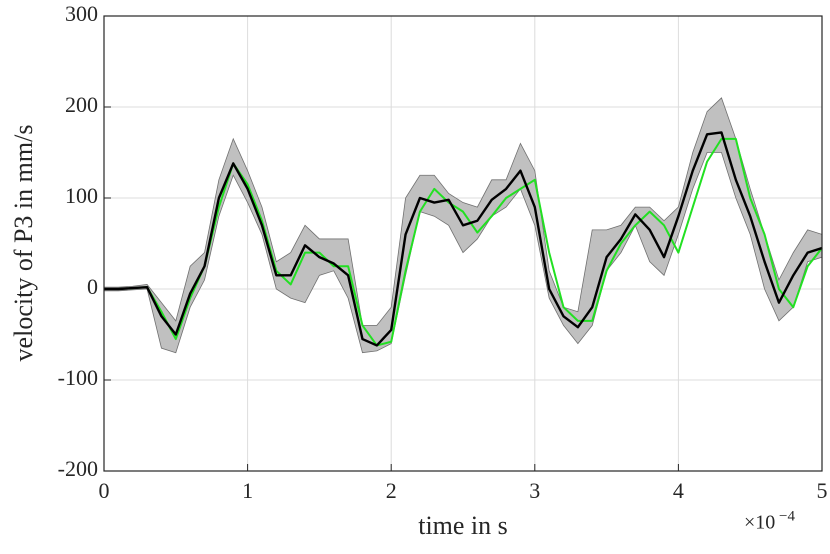  Describe the element at coordinates (23, 243) in the screenshot. I see `y-axis-label: velocity of P3 in mm/s` at that location.